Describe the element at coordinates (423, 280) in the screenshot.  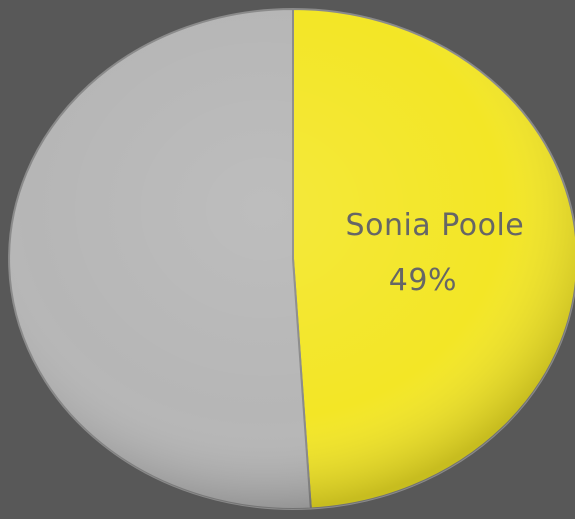
I see `slice-label-value: 49%` at that location.